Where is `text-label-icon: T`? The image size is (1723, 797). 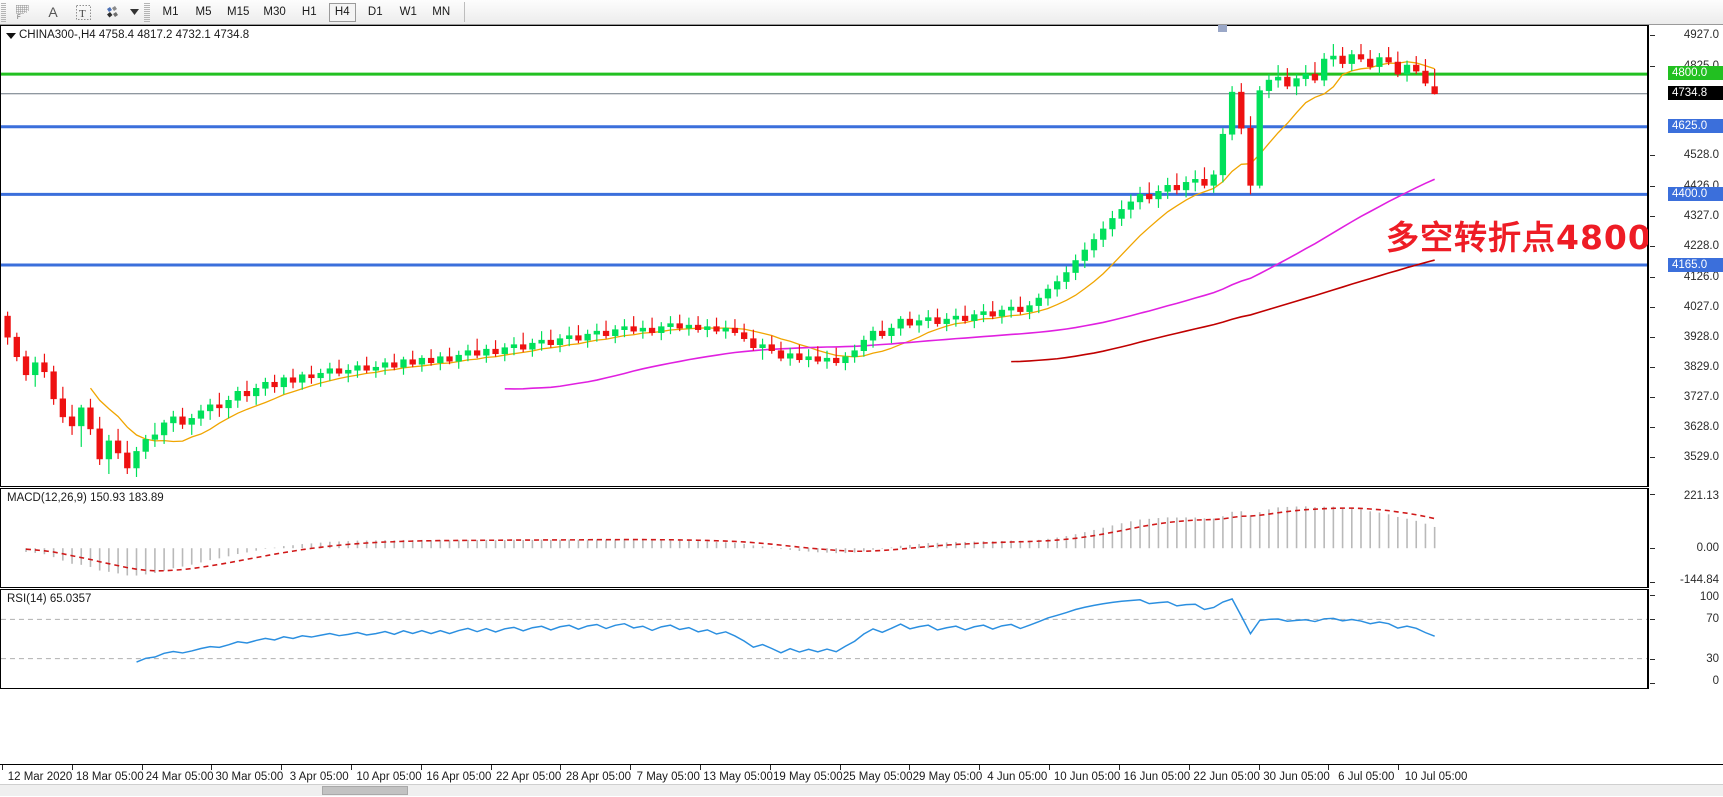 text-label-icon: T is located at coordinates (83, 12).